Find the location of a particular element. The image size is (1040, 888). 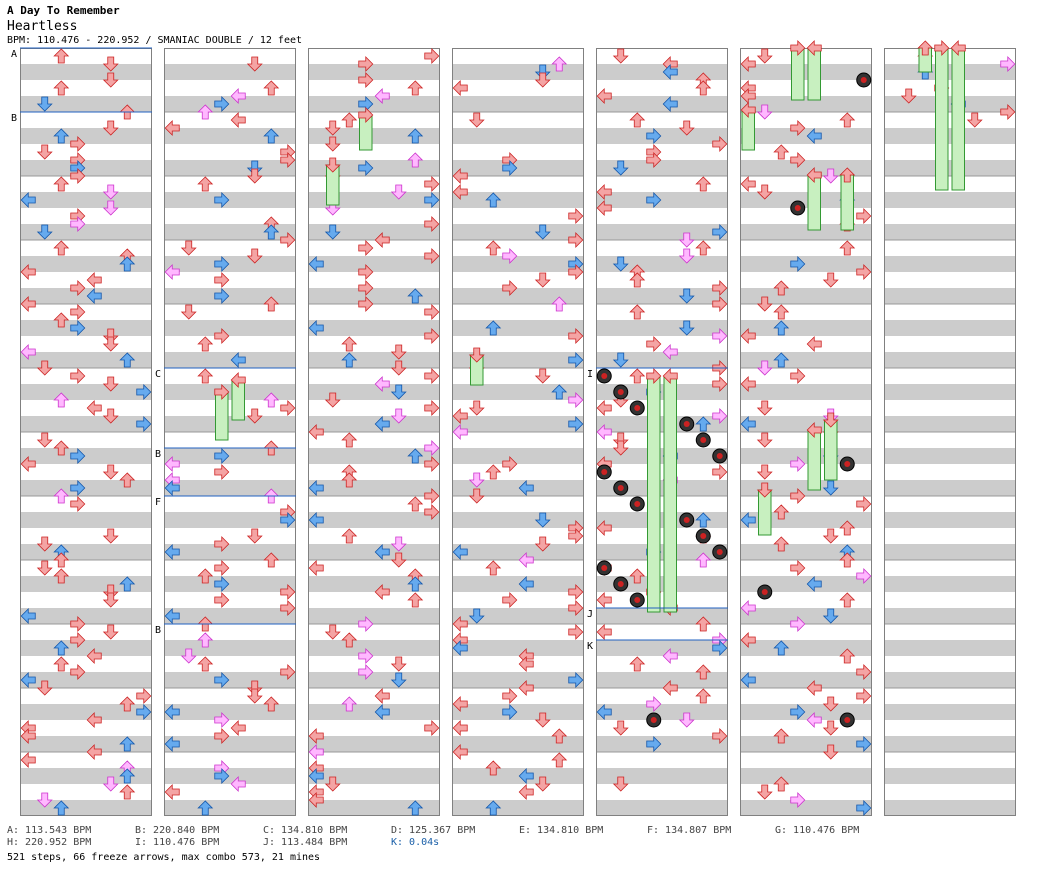

legend-bpm-g: G: 110.476 BPM is located at coordinates (817, 830).